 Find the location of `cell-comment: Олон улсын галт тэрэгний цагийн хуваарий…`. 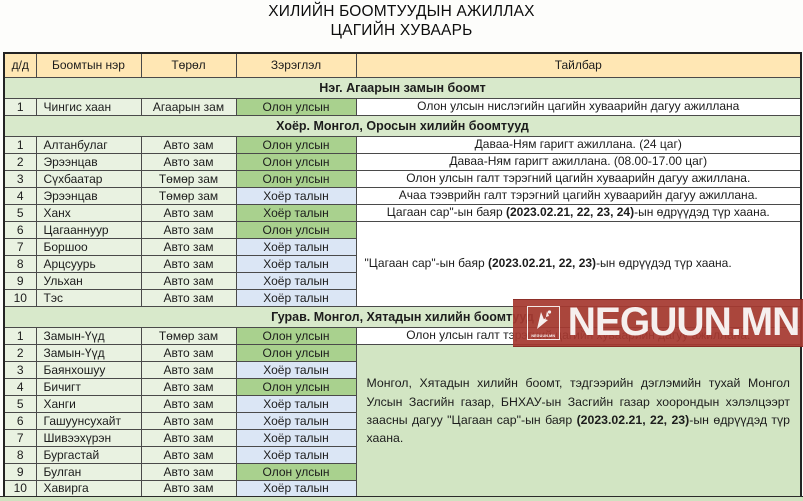

cell-comment: Олон улсын галт тэрэгний цагийн хуваарий… is located at coordinates (578, 178).